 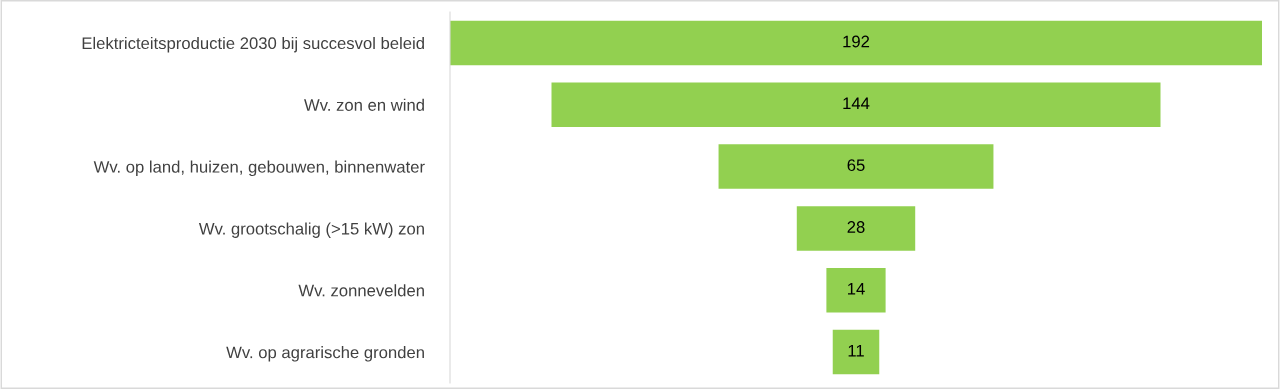 What do you see at coordinates (253, 44) in the screenshot?
I see `category-label: Elektricteitsproductie 2030 bij succesvol beleid` at bounding box center [253, 44].